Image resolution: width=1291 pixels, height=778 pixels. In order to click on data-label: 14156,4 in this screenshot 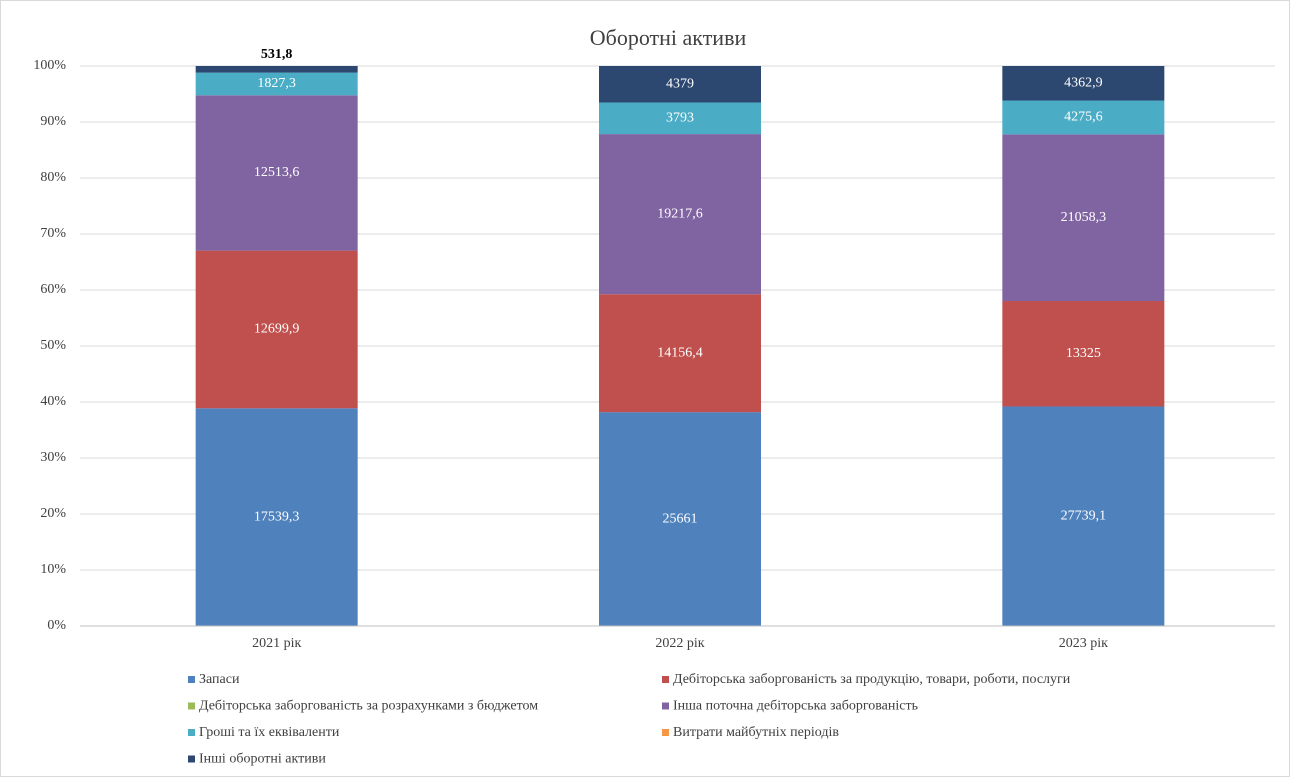, I will do `click(680, 352)`.